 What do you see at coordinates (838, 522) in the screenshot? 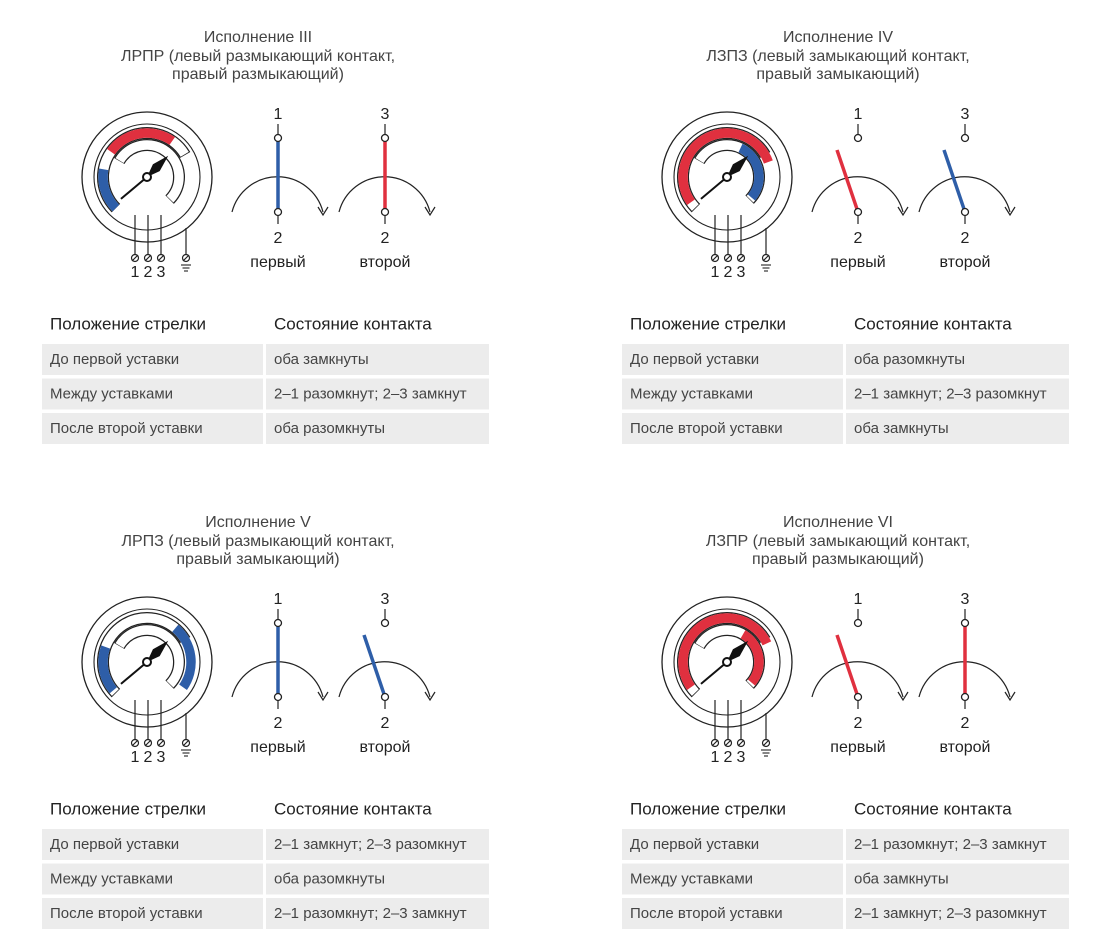
I see `panel-title: Исполнение VI` at bounding box center [838, 522].